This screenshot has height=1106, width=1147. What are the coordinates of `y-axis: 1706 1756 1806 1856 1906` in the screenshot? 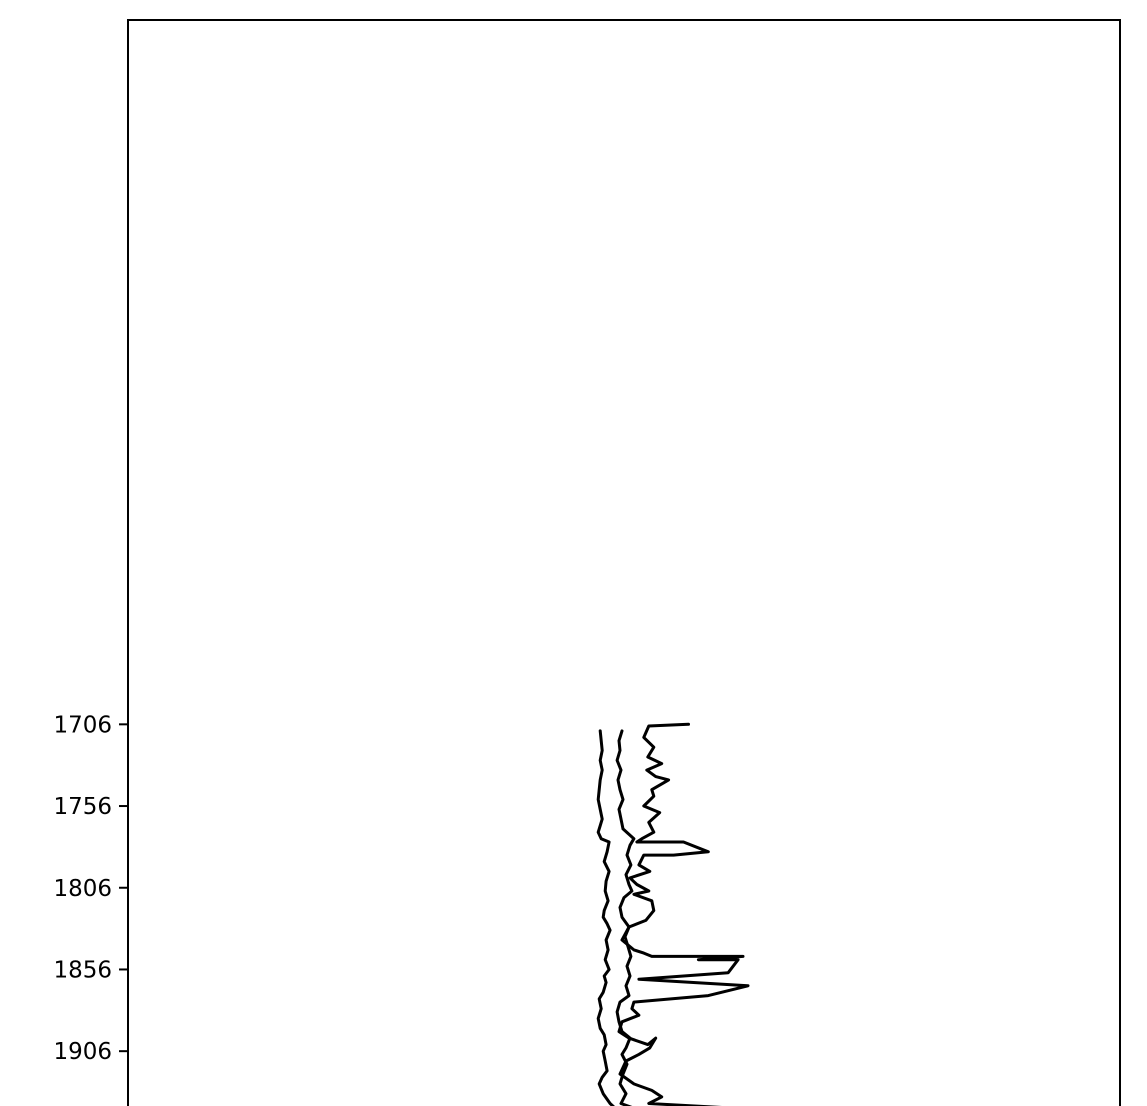 It's located at (90, 888).